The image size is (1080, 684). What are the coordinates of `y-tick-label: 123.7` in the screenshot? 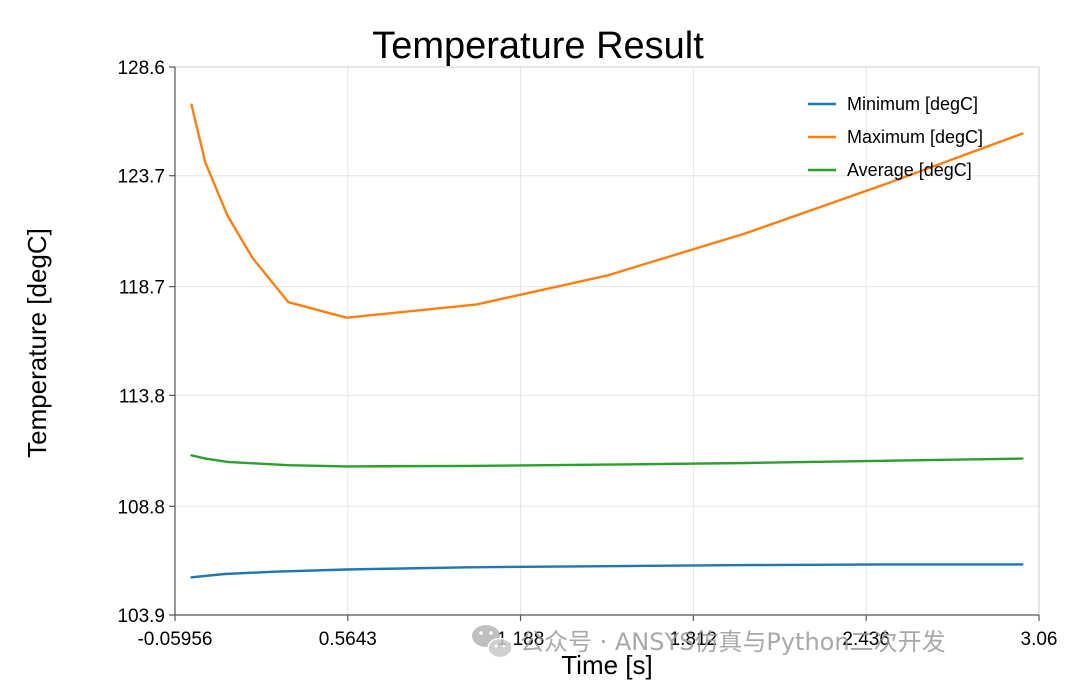 It's located at (141, 177).